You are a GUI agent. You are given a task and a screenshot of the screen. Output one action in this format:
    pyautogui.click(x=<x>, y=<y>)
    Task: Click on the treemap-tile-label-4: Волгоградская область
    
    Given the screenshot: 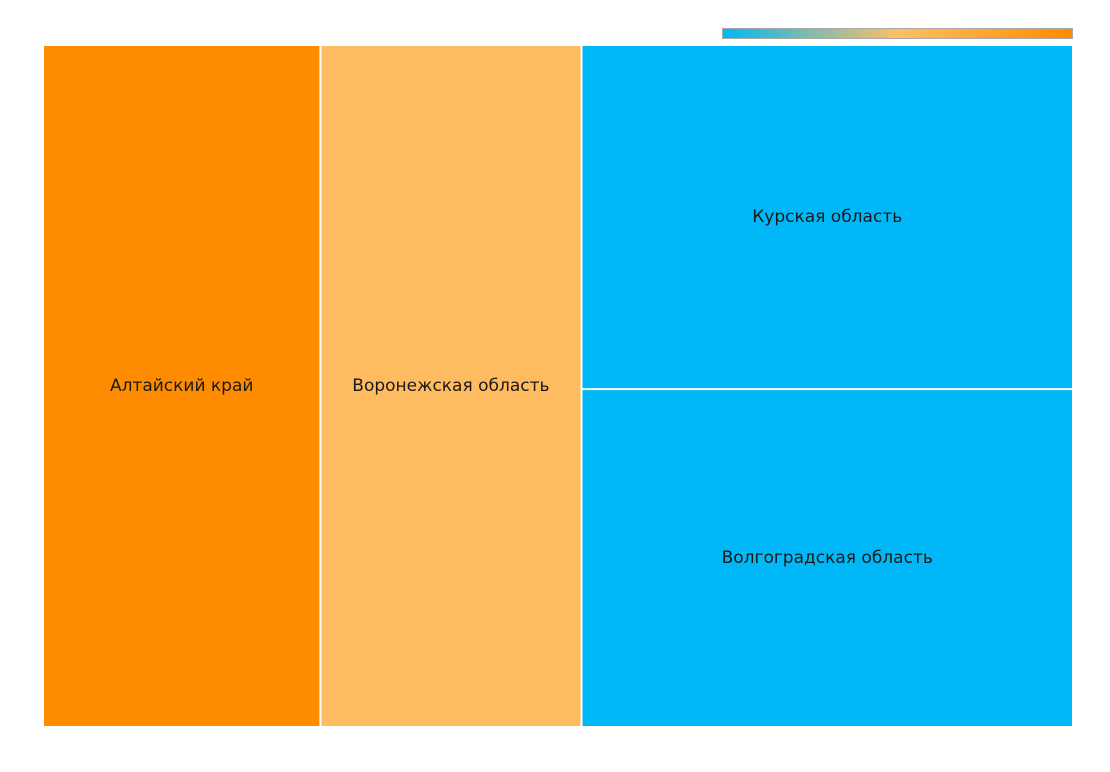 What is the action you would take?
    pyautogui.click(x=827, y=558)
    